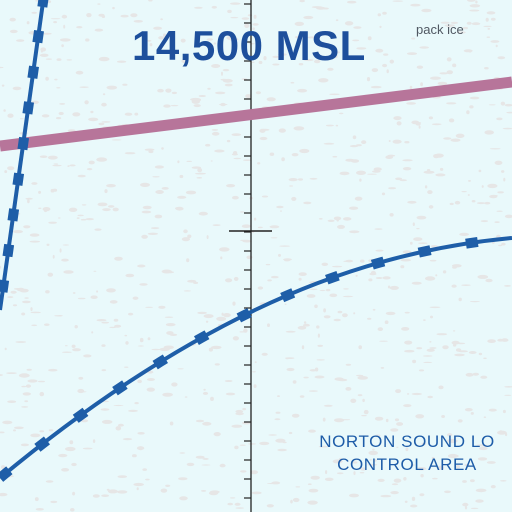 This screenshot has height=512, width=512. I want to click on meridian-line, so click(250, 256).